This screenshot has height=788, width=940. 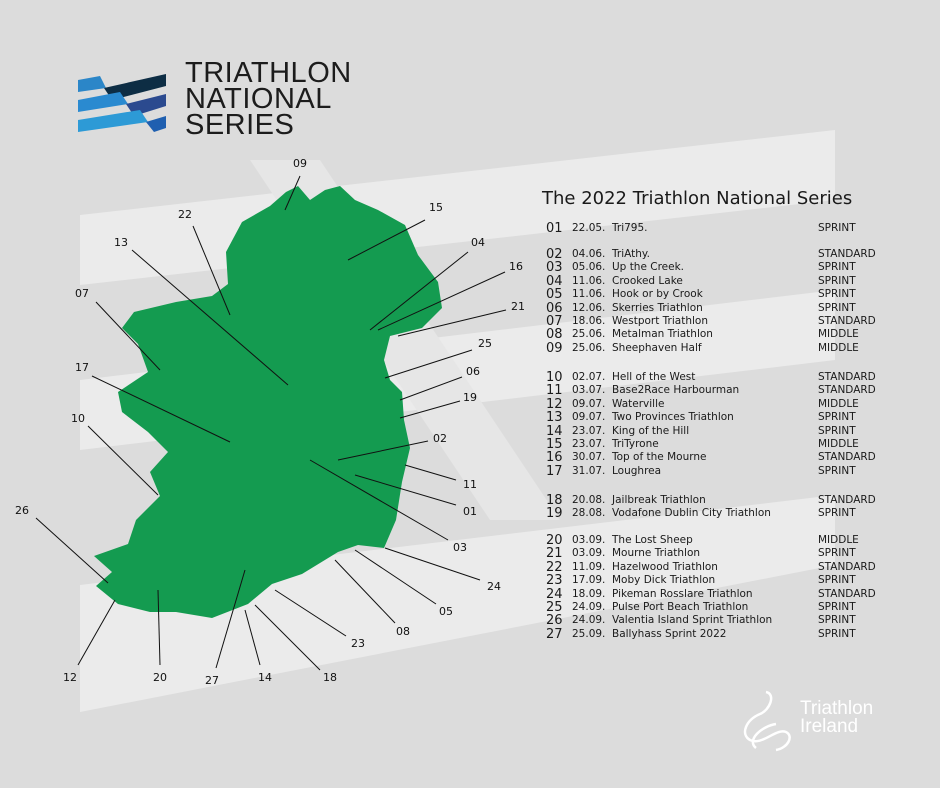 I want to click on event-num: 11, so click(x=554, y=391).